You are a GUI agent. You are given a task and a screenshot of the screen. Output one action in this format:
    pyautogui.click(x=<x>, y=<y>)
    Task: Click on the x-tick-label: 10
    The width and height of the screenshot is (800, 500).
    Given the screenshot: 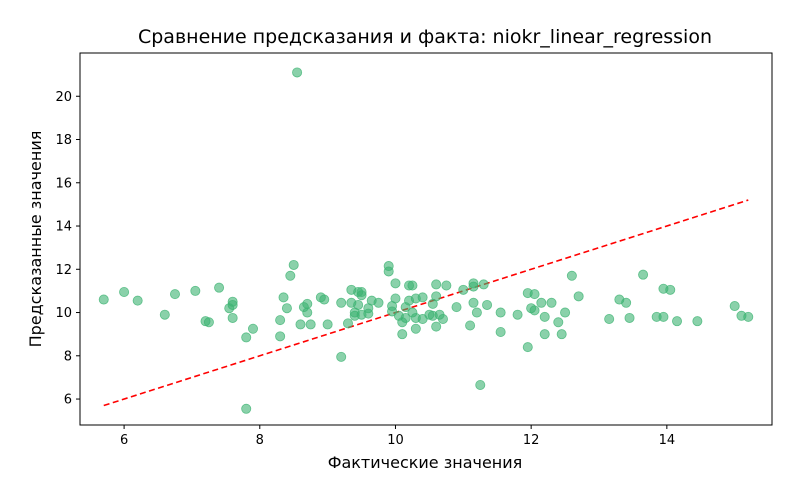 What is the action you would take?
    pyautogui.click(x=395, y=440)
    